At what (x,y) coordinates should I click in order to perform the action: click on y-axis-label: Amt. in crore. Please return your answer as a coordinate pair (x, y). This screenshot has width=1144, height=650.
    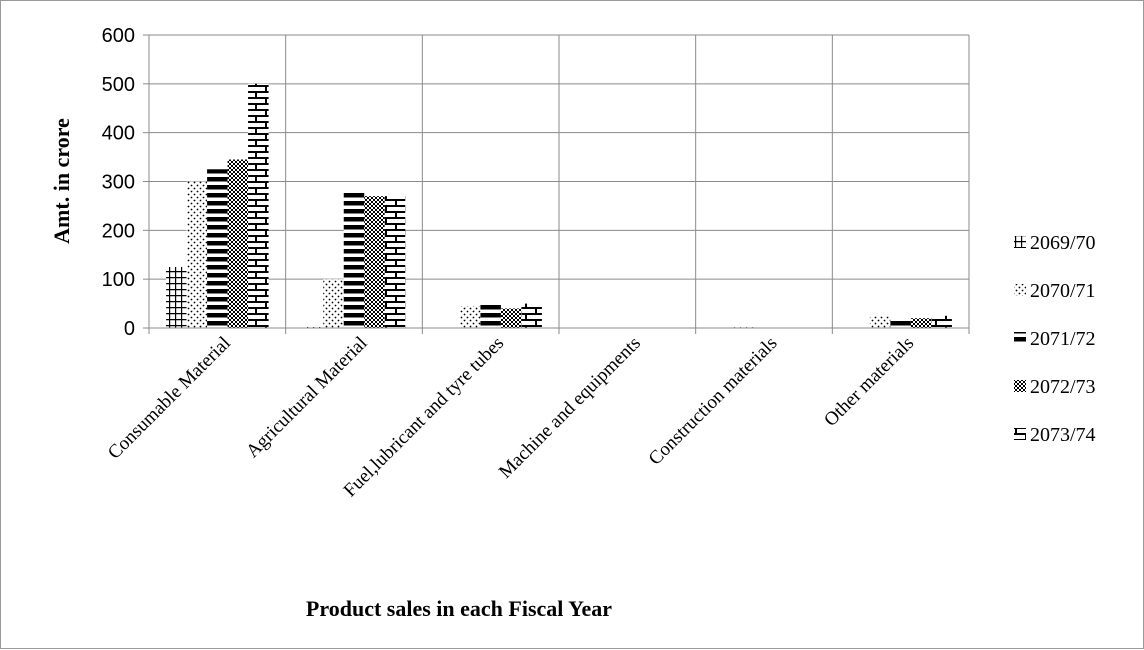
    Looking at the image, I should click on (61, 181).